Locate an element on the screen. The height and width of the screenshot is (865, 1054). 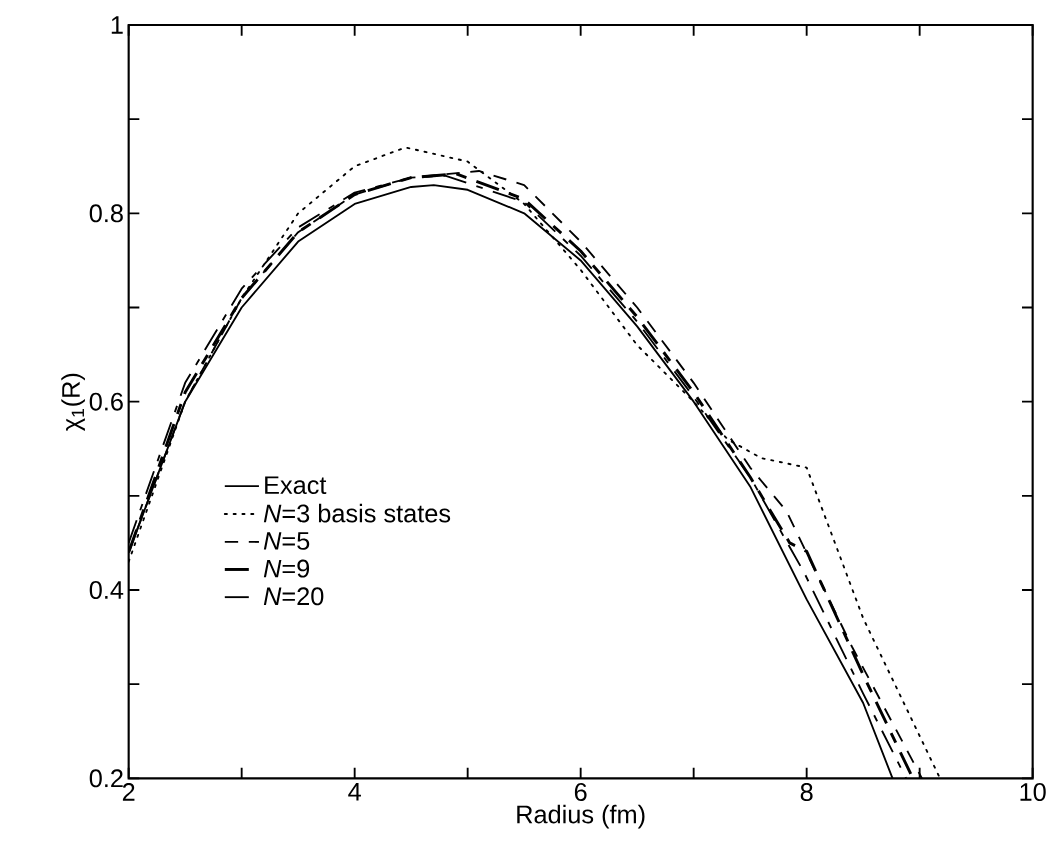
y-tick-label: 0.2 is located at coordinates (106, 778).